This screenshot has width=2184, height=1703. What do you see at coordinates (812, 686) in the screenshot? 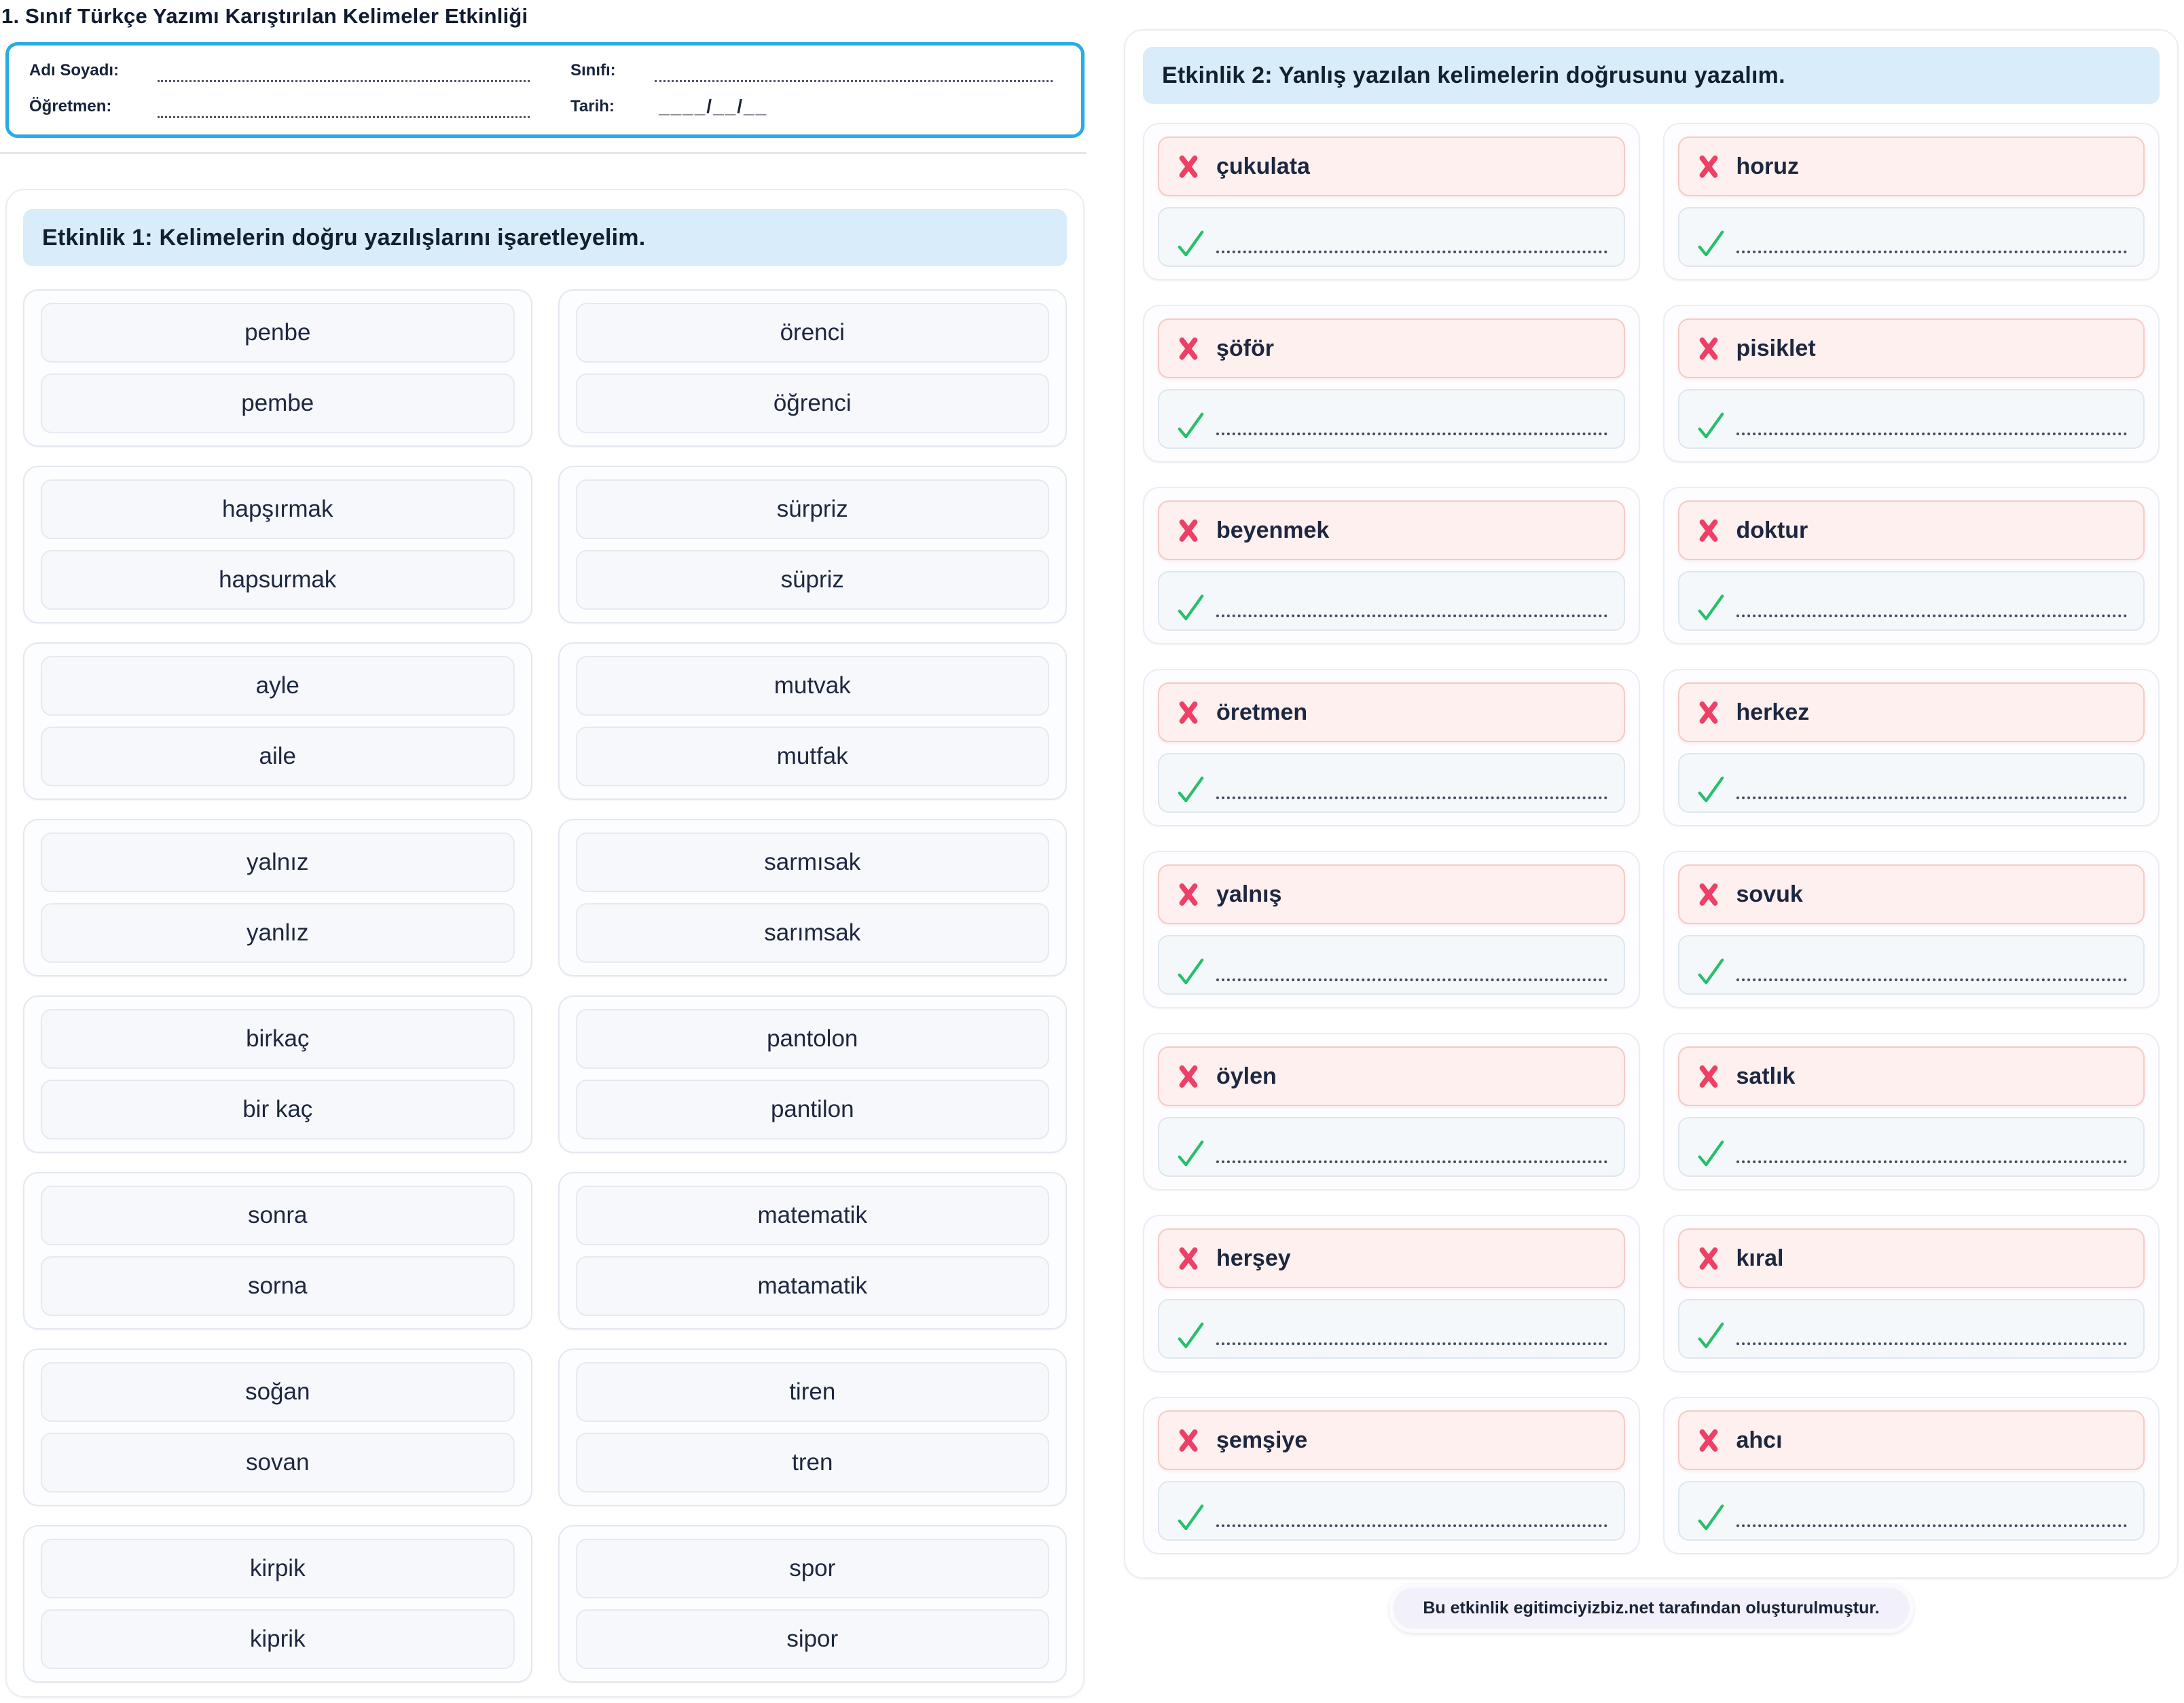
I see `word-option-button: mutvak` at bounding box center [812, 686].